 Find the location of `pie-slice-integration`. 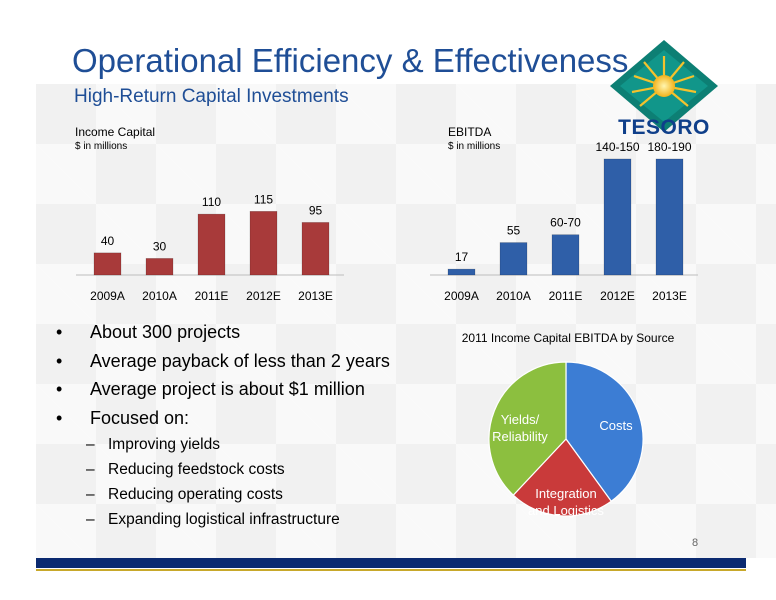

pie-slice-integration is located at coordinates (562, 477).